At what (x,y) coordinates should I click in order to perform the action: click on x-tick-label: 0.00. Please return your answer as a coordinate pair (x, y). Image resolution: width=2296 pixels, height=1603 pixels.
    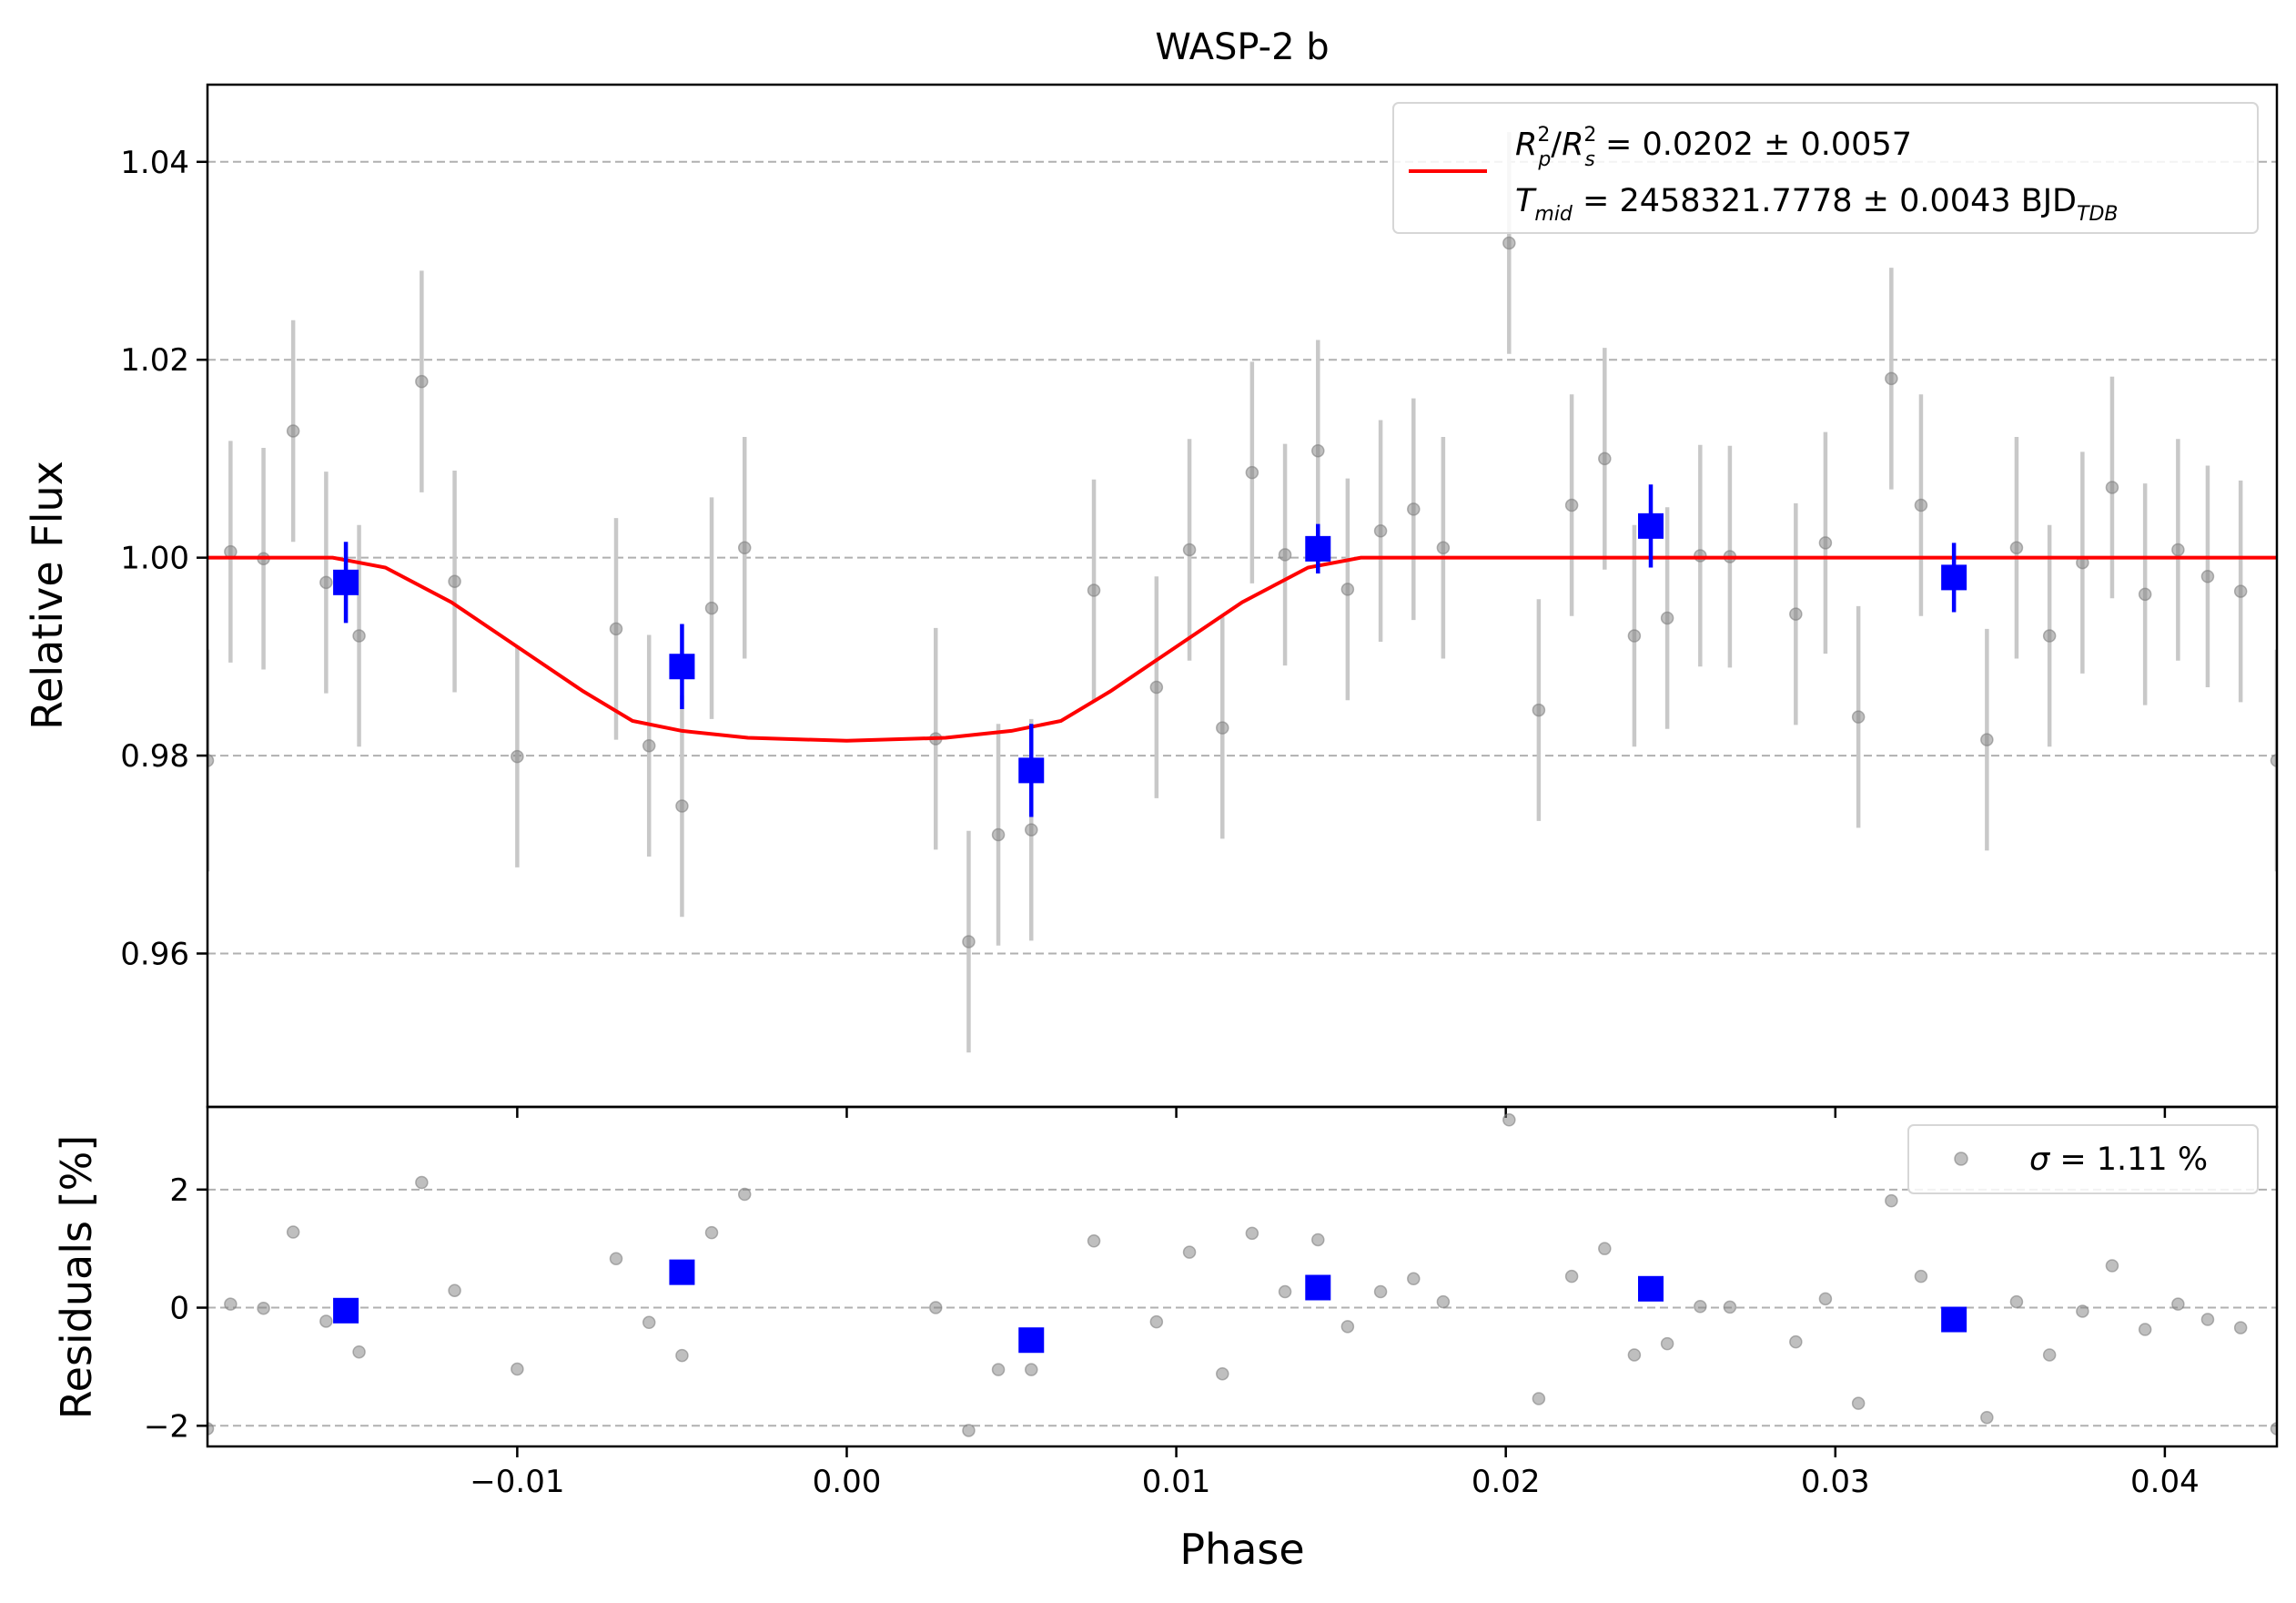
    Looking at the image, I should click on (848, 1482).